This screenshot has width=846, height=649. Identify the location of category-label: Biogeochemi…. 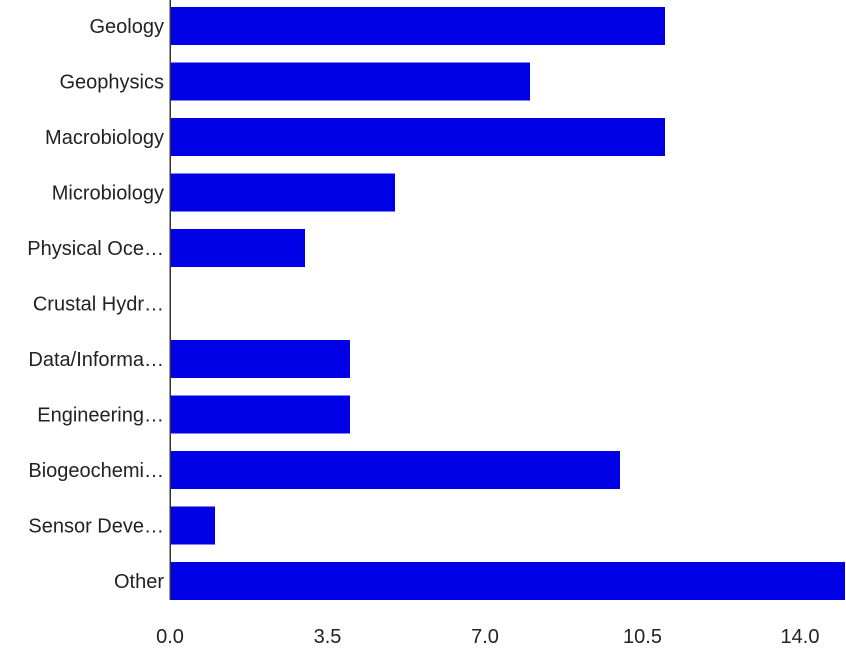
(96, 471).